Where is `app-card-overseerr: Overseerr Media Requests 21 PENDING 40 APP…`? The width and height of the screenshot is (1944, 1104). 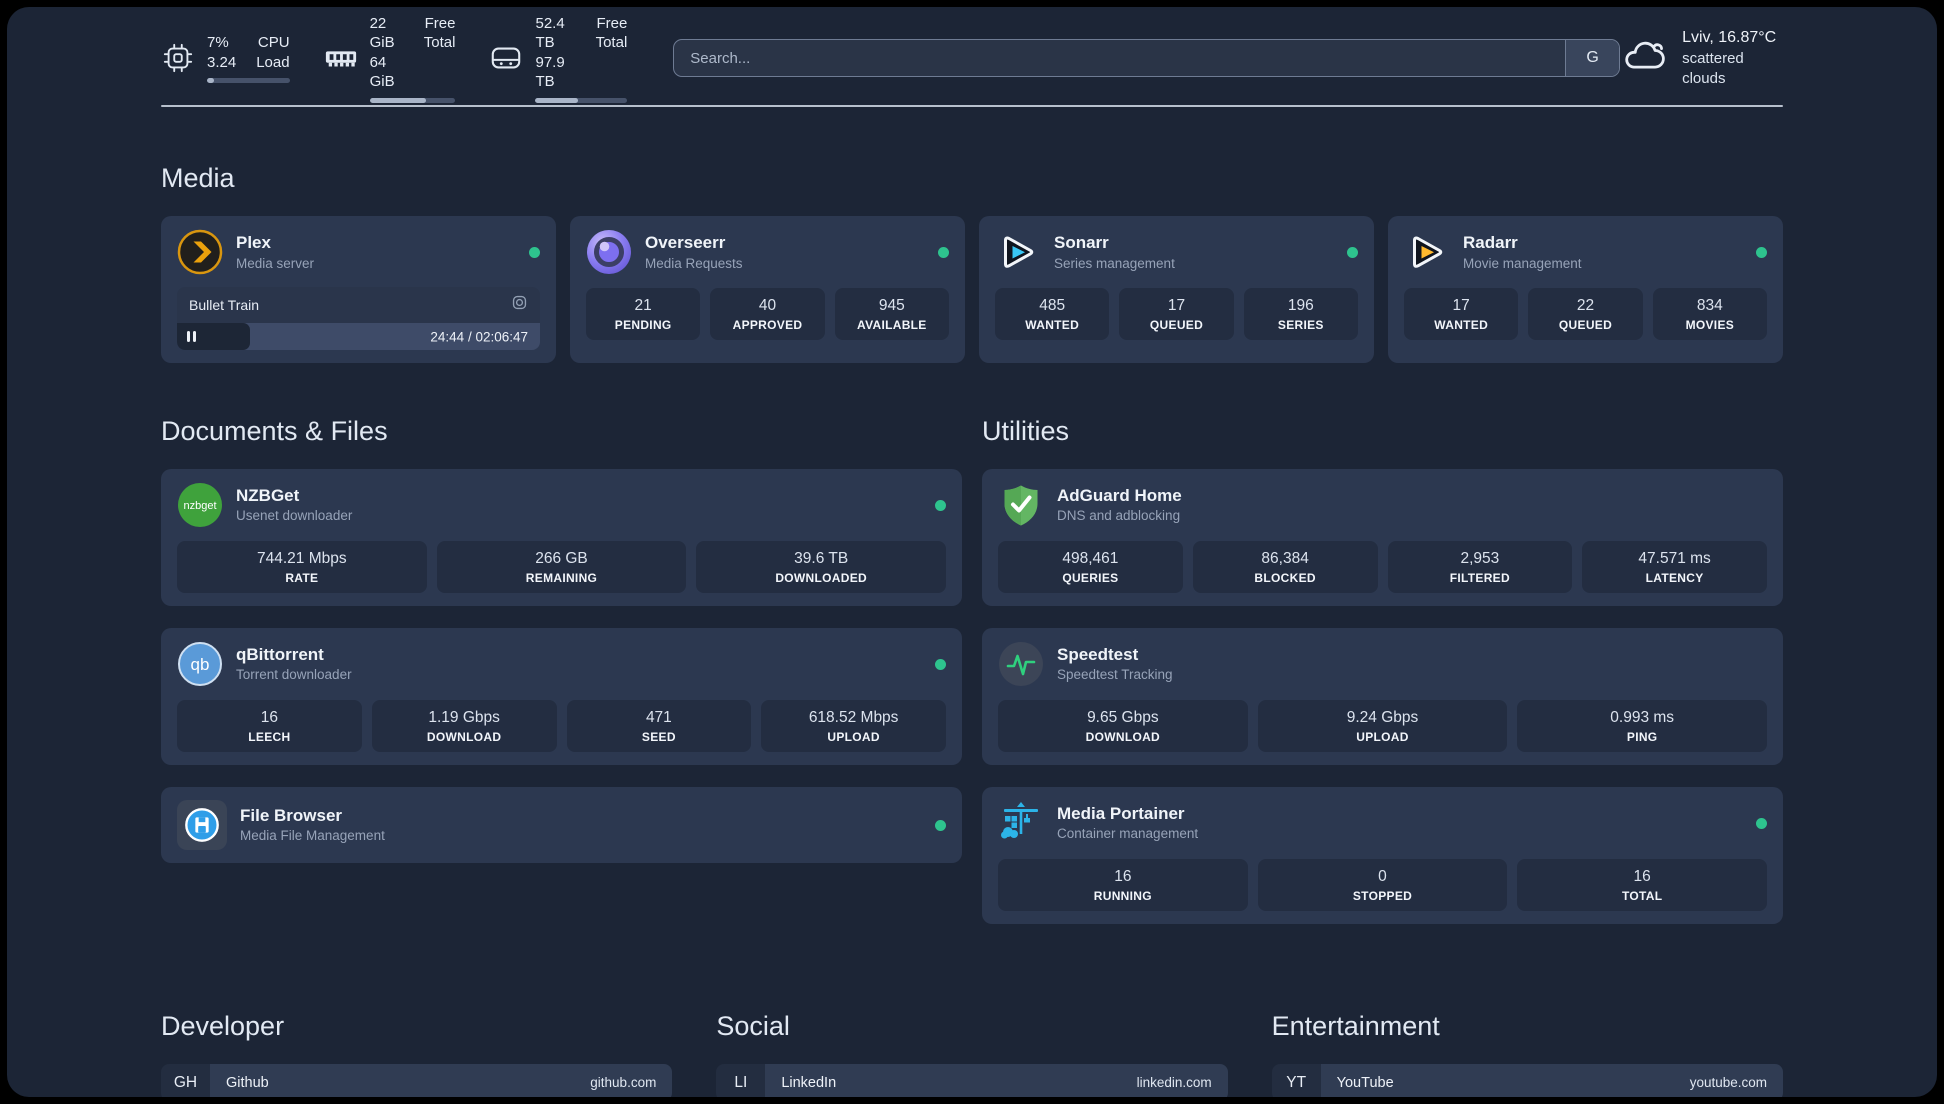 app-card-overseerr: Overseerr Media Requests 21 PENDING 40 APP… is located at coordinates (767, 290).